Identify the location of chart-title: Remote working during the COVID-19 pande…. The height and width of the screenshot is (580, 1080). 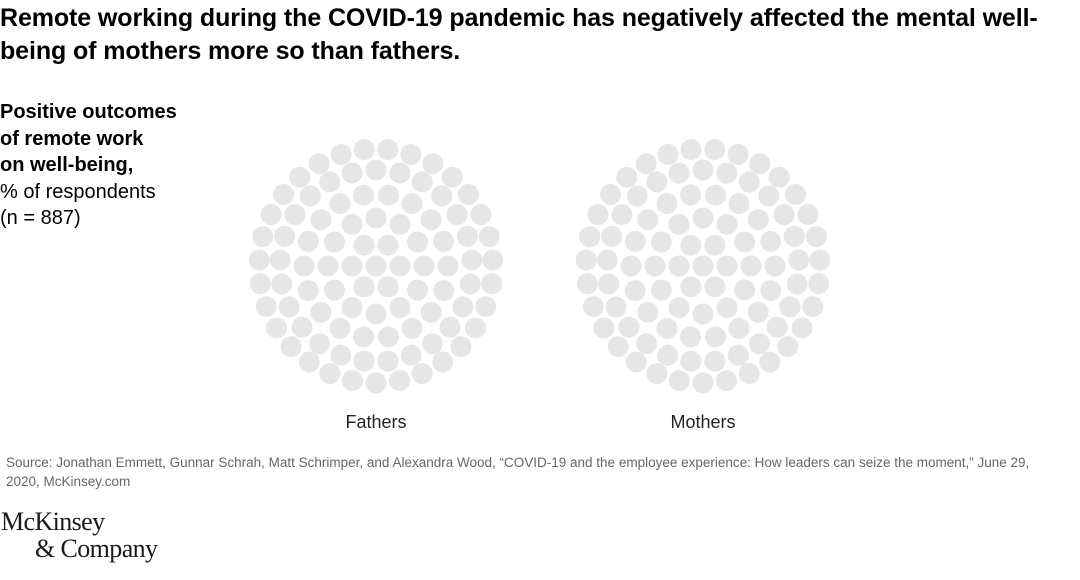
(519, 34).